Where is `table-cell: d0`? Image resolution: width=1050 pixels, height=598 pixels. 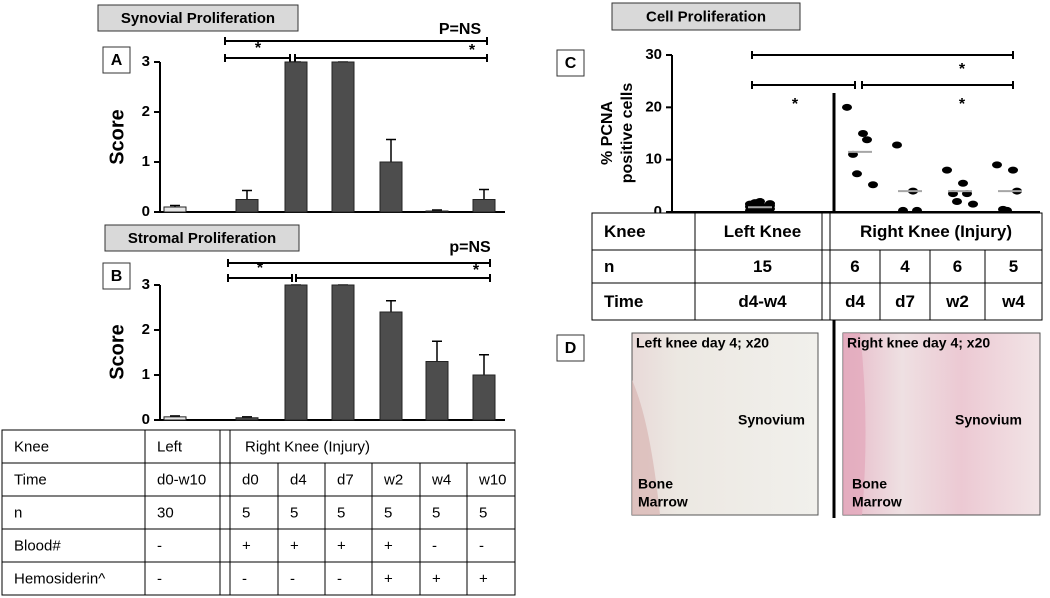 table-cell: d0 is located at coordinates (250, 479).